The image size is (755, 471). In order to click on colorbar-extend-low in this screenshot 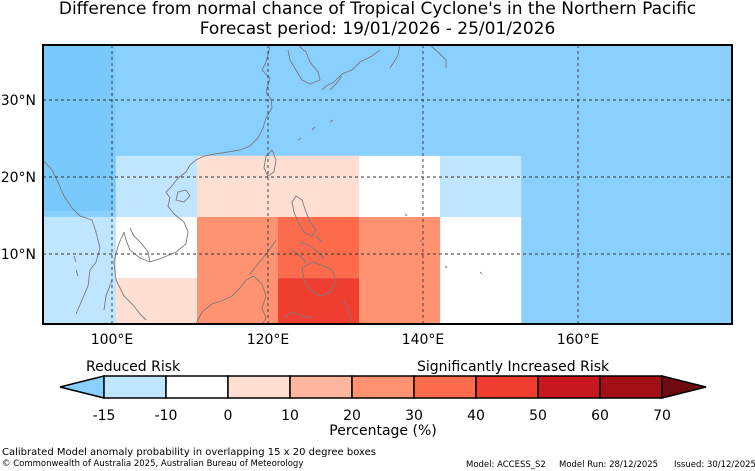, I will do `click(82, 387)`.